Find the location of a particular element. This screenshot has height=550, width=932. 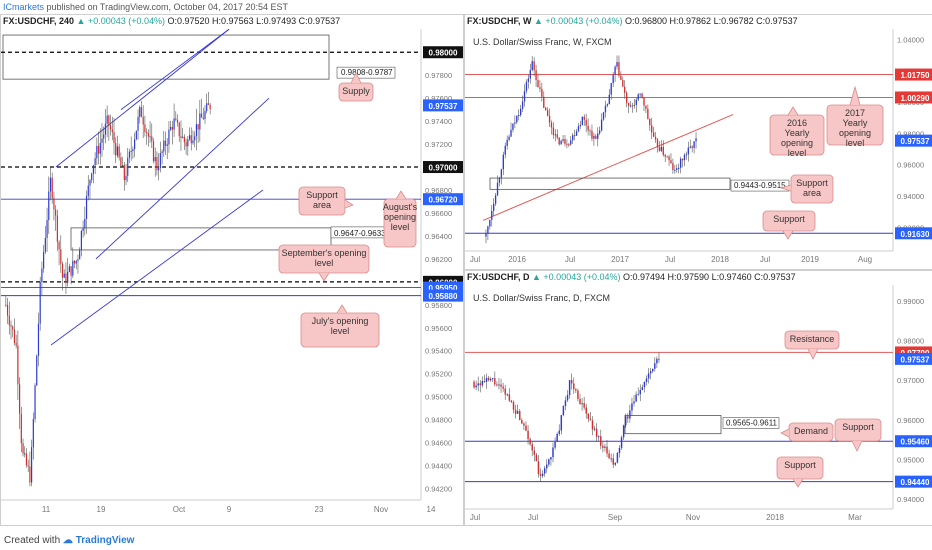

h4-callout-july-text-0: July's opening is located at coordinates (340, 321).